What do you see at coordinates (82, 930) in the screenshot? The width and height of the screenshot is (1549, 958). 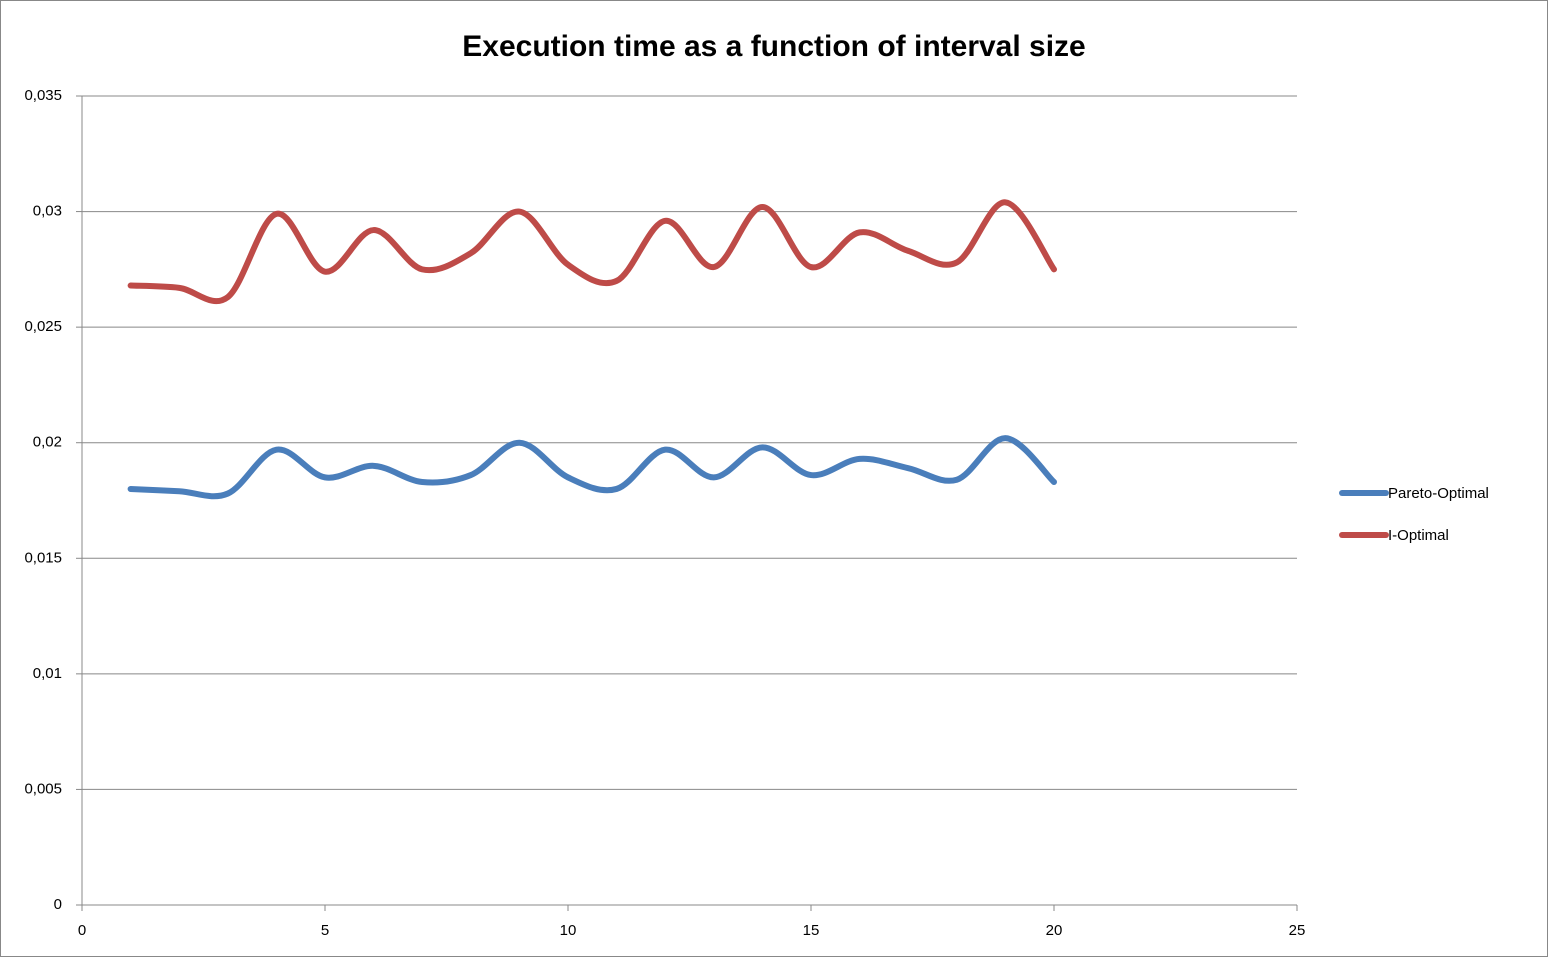 I see `x-tick-label: 0` at bounding box center [82, 930].